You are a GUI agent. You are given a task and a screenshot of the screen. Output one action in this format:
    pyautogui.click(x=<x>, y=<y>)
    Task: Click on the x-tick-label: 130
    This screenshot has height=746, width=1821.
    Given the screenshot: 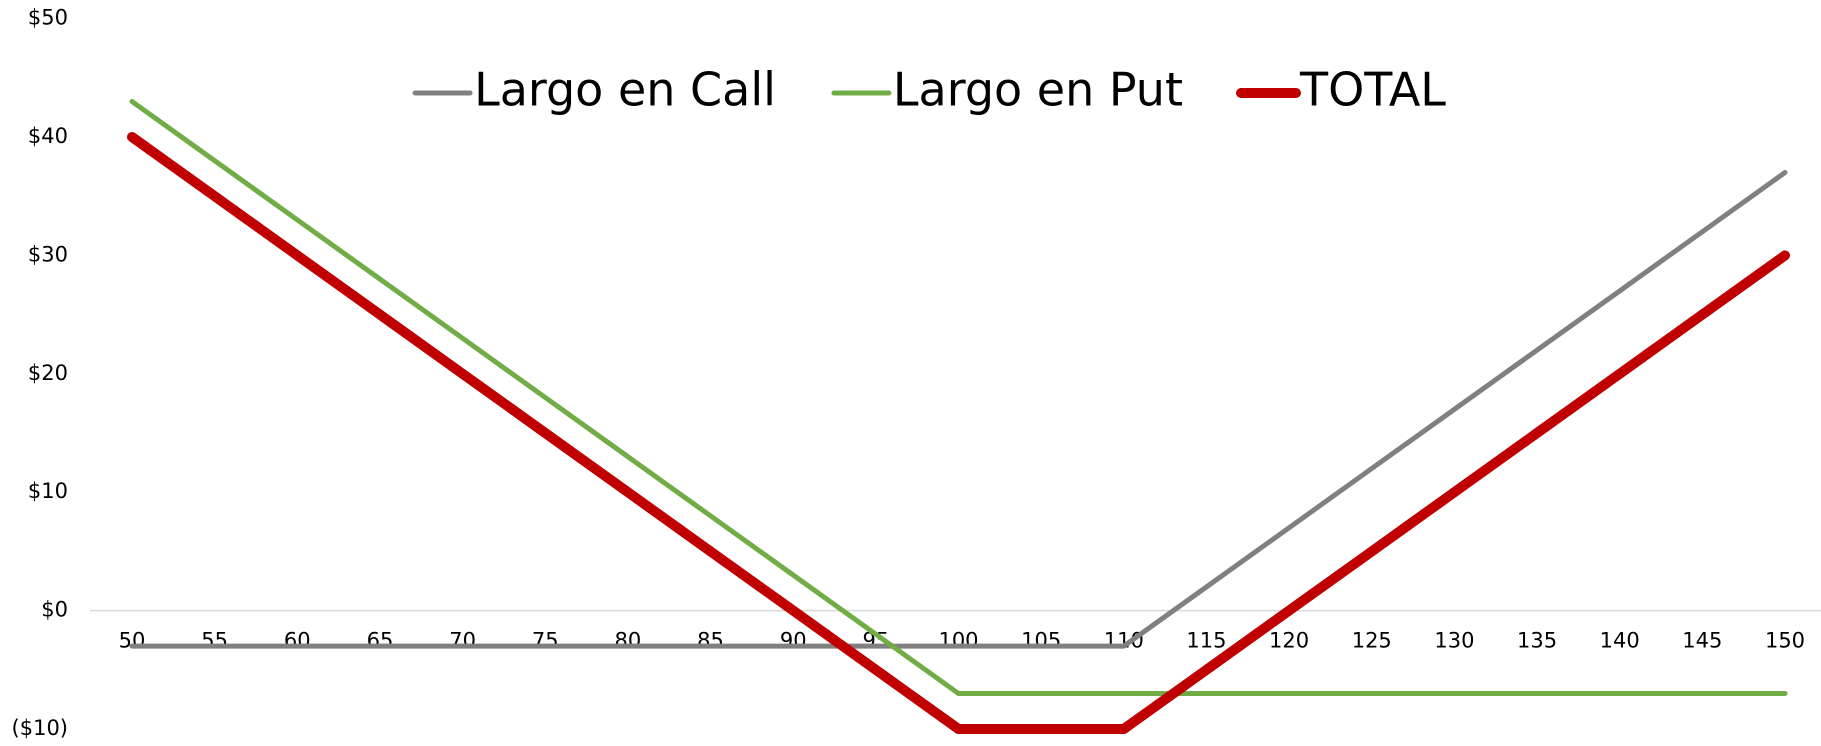 What is the action you would take?
    pyautogui.click(x=1454, y=641)
    